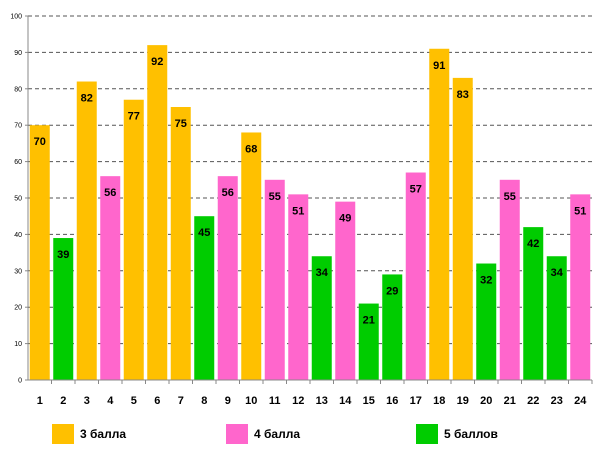 Image resolution: width=600 pixels, height=456 pixels. I want to click on data-label: 49, so click(345, 219).